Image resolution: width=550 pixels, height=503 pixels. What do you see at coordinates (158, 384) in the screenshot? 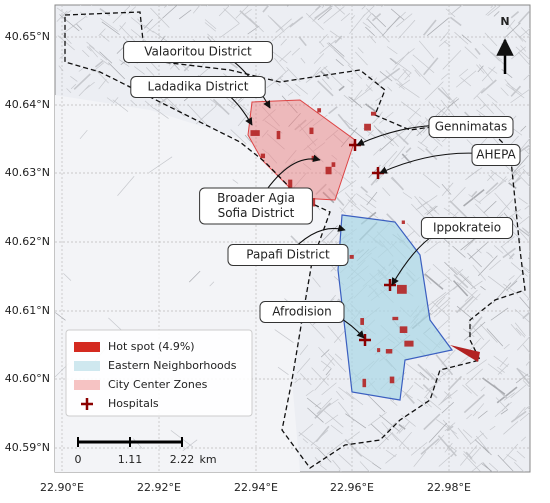
I see `legend-label: City Center Zones` at bounding box center [158, 384].